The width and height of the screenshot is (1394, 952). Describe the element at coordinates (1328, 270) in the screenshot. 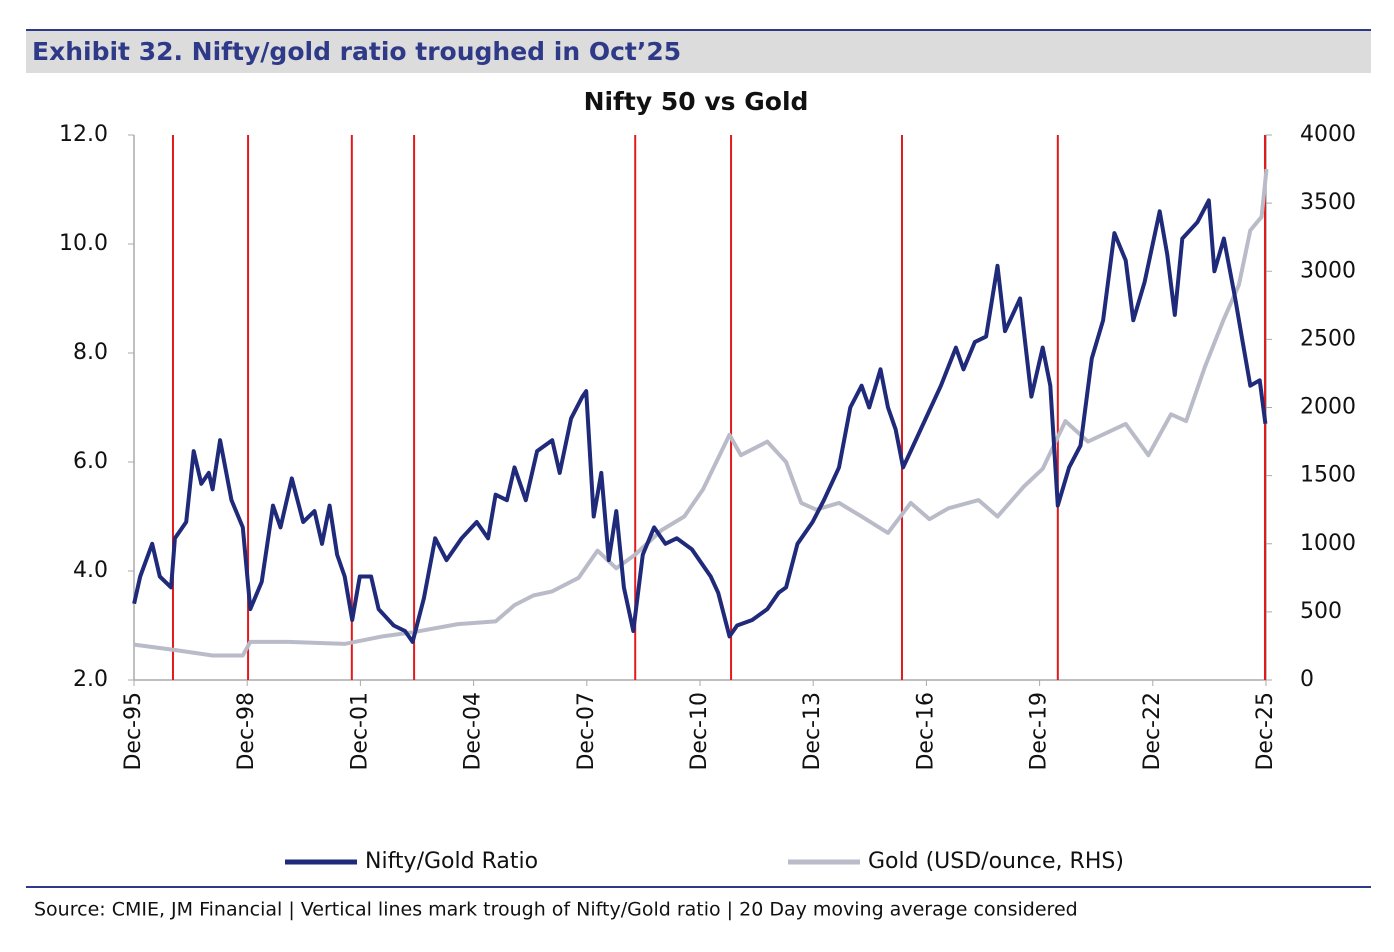

I see `y2-tick-label: 3000` at that location.